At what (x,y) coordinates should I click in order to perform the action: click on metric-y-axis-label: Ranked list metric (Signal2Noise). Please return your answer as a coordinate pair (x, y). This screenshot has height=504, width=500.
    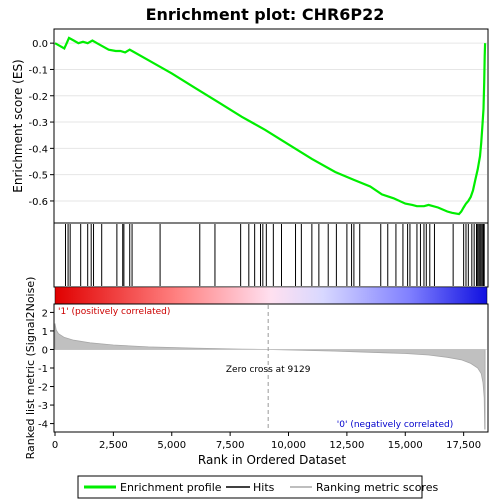
    Looking at the image, I should click on (30, 368).